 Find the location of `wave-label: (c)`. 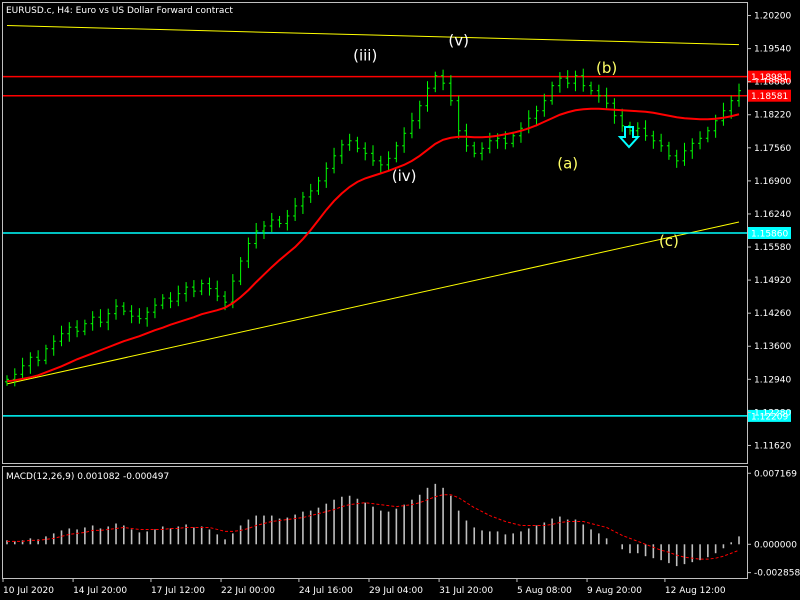

wave-label: (c) is located at coordinates (669, 241).